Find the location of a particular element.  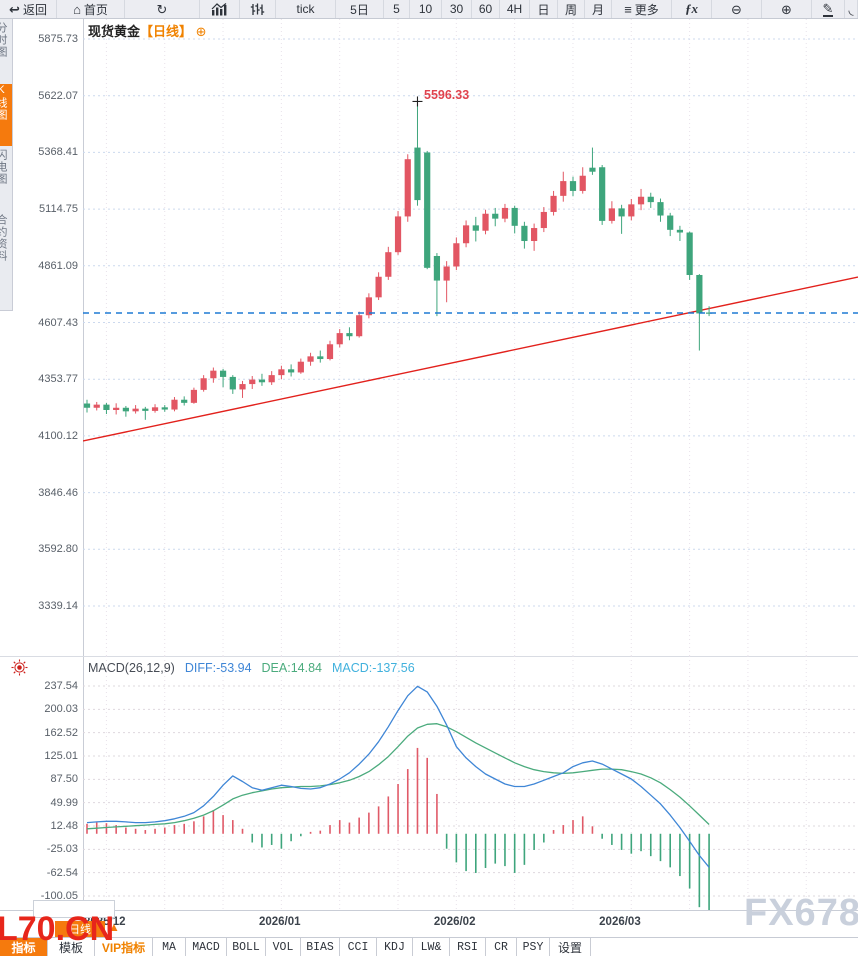

toolbar-button-back: ↩ 返回 is located at coordinates (28, 9).